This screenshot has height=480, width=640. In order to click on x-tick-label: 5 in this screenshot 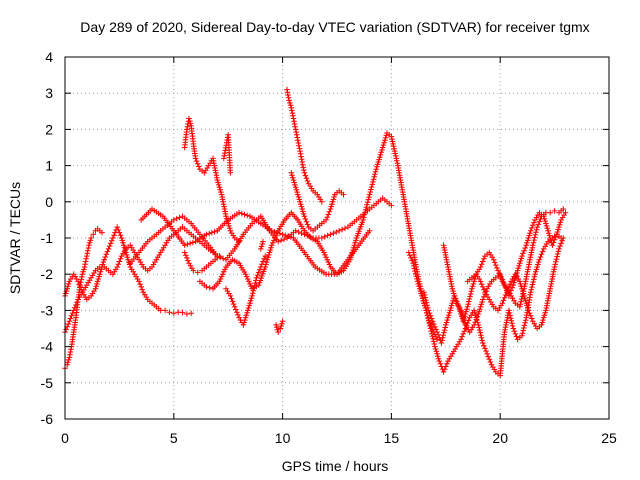, I will do `click(174, 438)`.